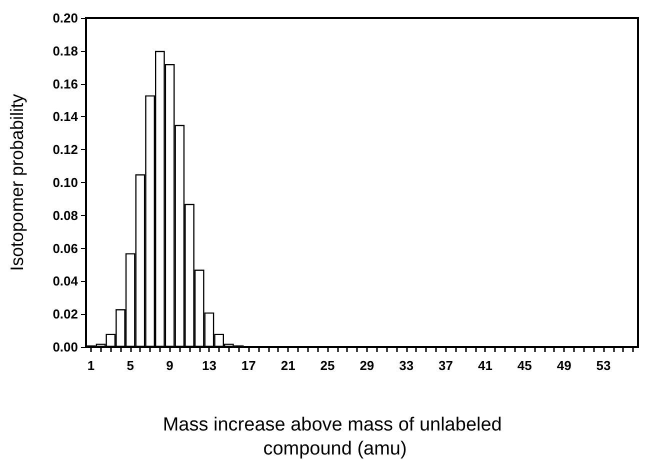 The height and width of the screenshot is (474, 646). I want to click on x-tick-label: 5, so click(130, 365).